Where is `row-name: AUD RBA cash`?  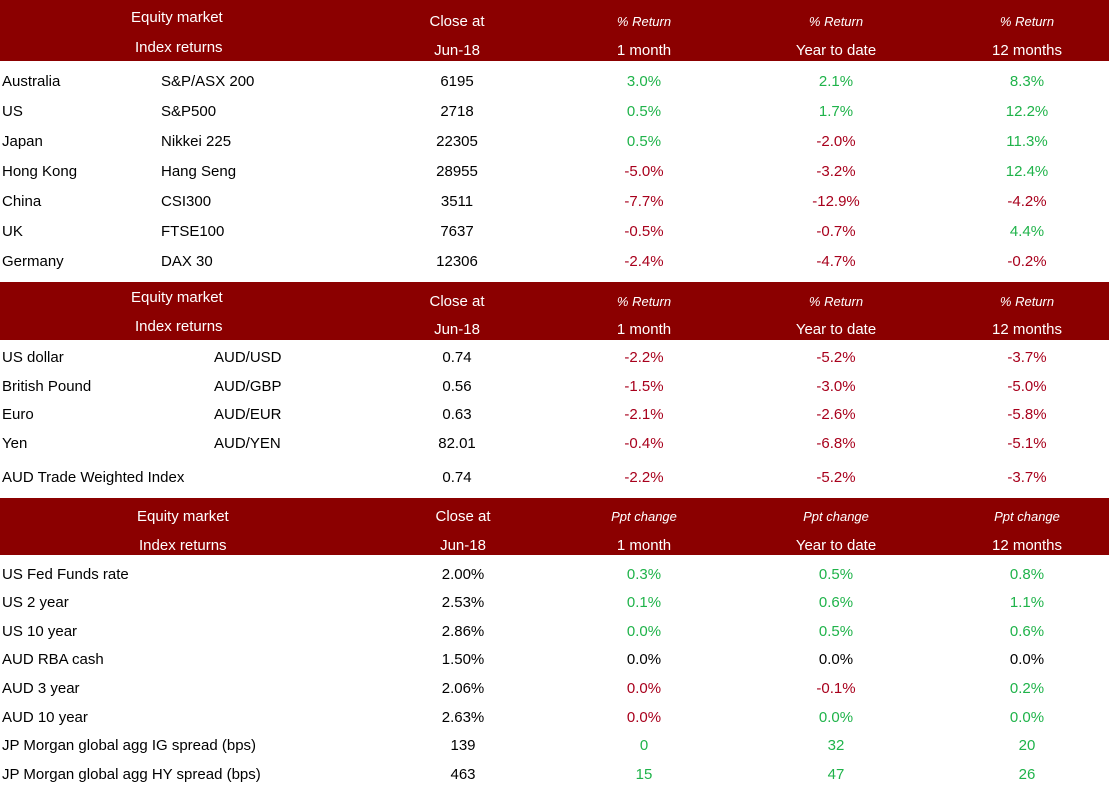 row-name: AUD RBA cash is located at coordinates (53, 659).